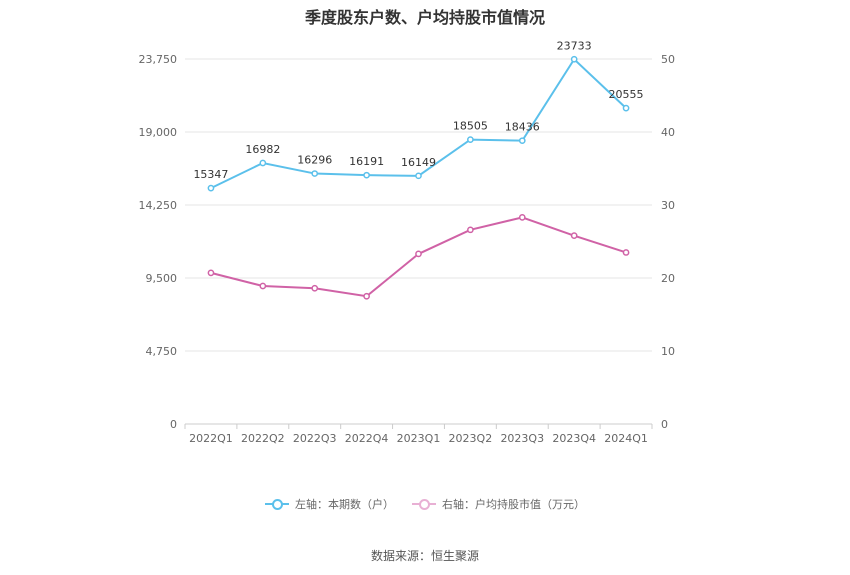  What do you see at coordinates (668, 351) in the screenshot?
I see `y-right-tick-label: 10` at bounding box center [668, 351].